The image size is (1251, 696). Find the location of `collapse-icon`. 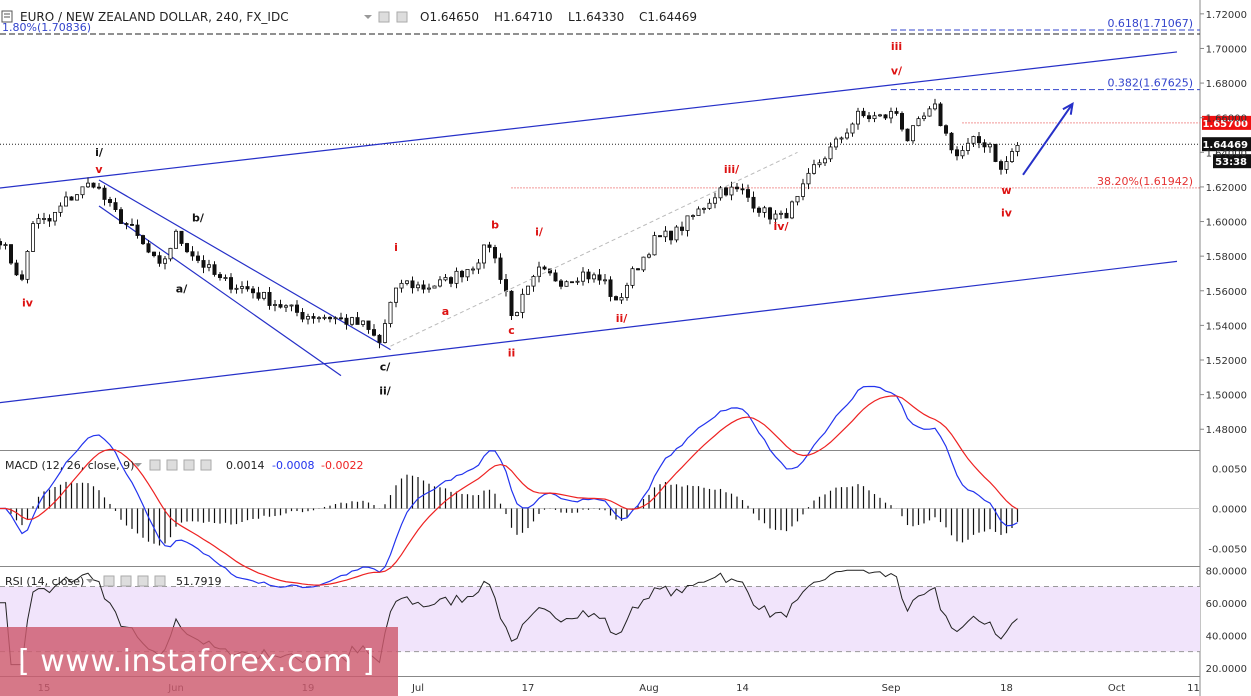

collapse-icon is located at coordinates (7, 16).